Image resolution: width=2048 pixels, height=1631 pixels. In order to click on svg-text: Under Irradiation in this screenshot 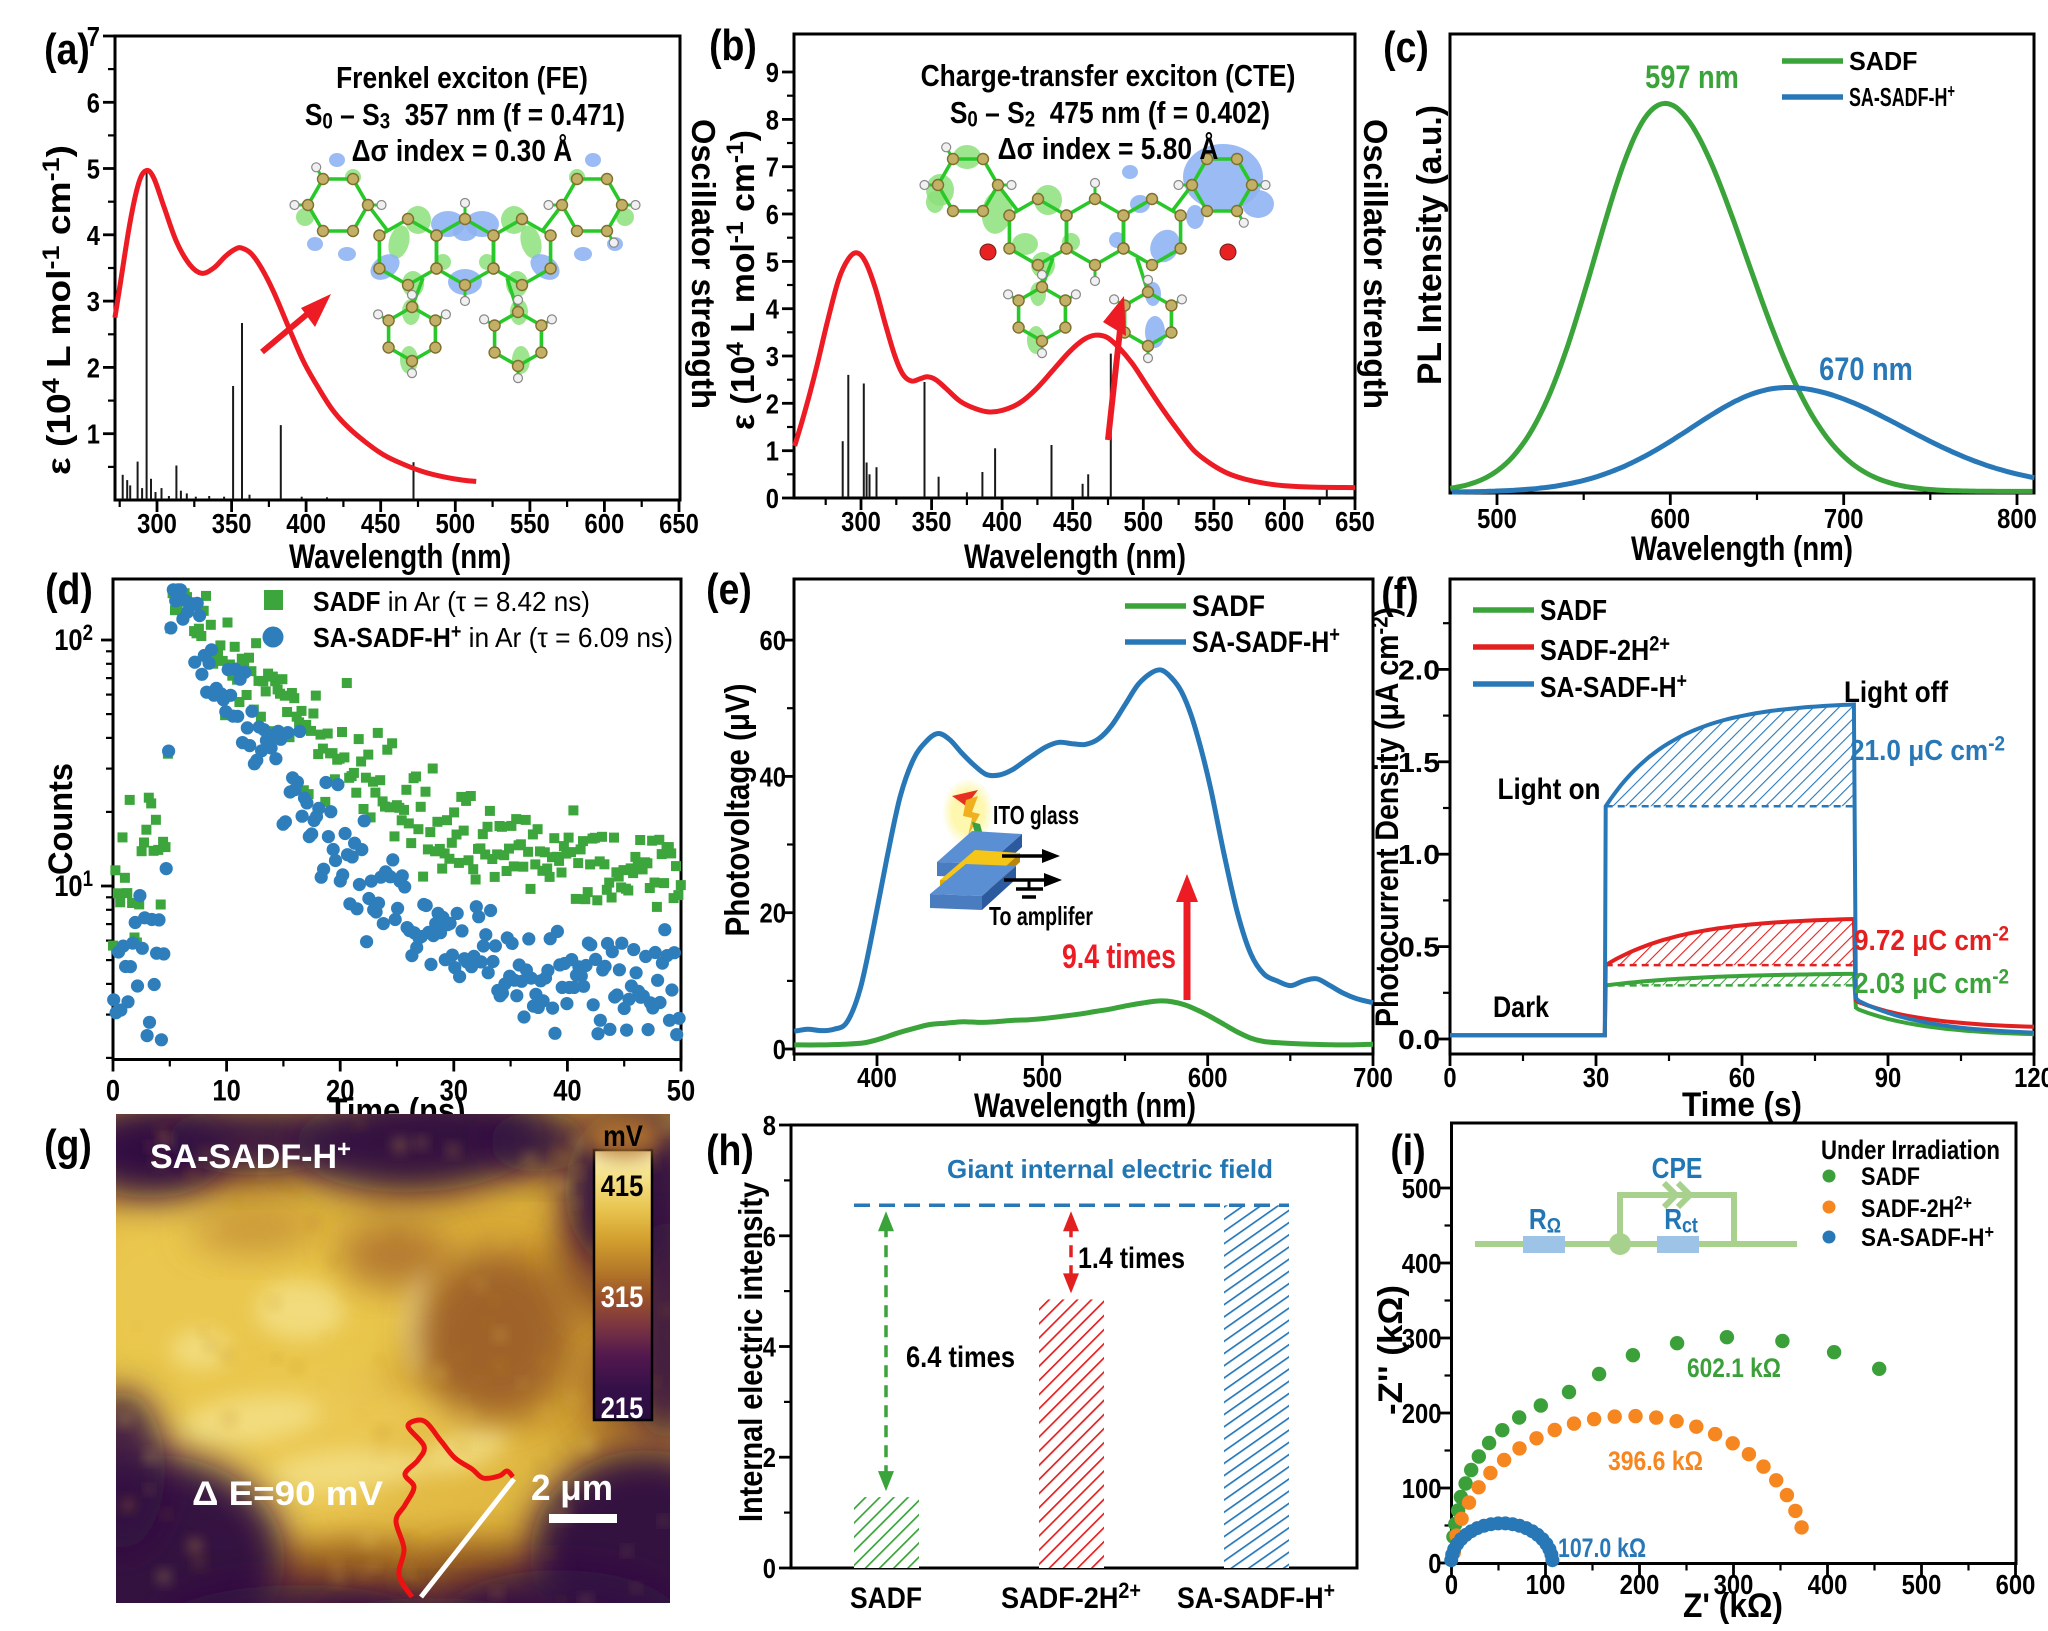, I will do `click(1910, 1150)`.